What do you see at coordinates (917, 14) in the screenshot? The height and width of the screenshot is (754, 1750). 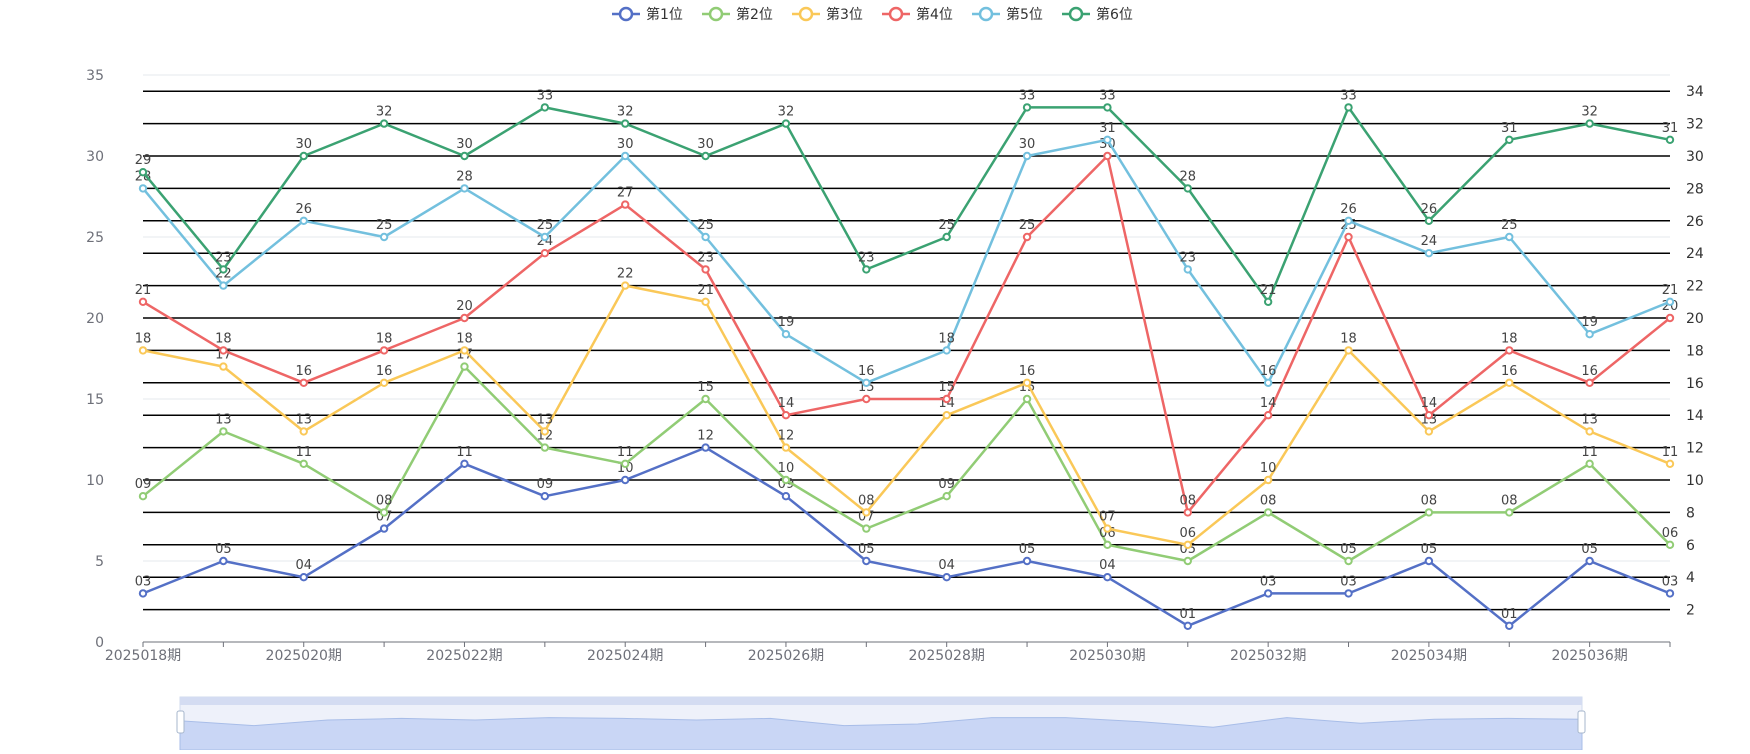 I see `legend-item: 第4位` at bounding box center [917, 14].